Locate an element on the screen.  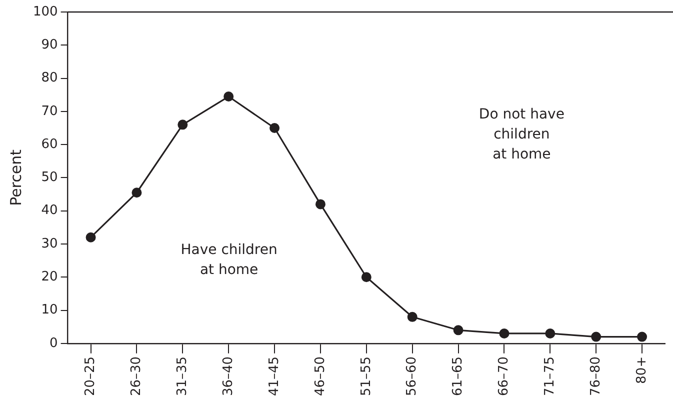
x-tick-label: 20–25 is located at coordinates (90, 376).